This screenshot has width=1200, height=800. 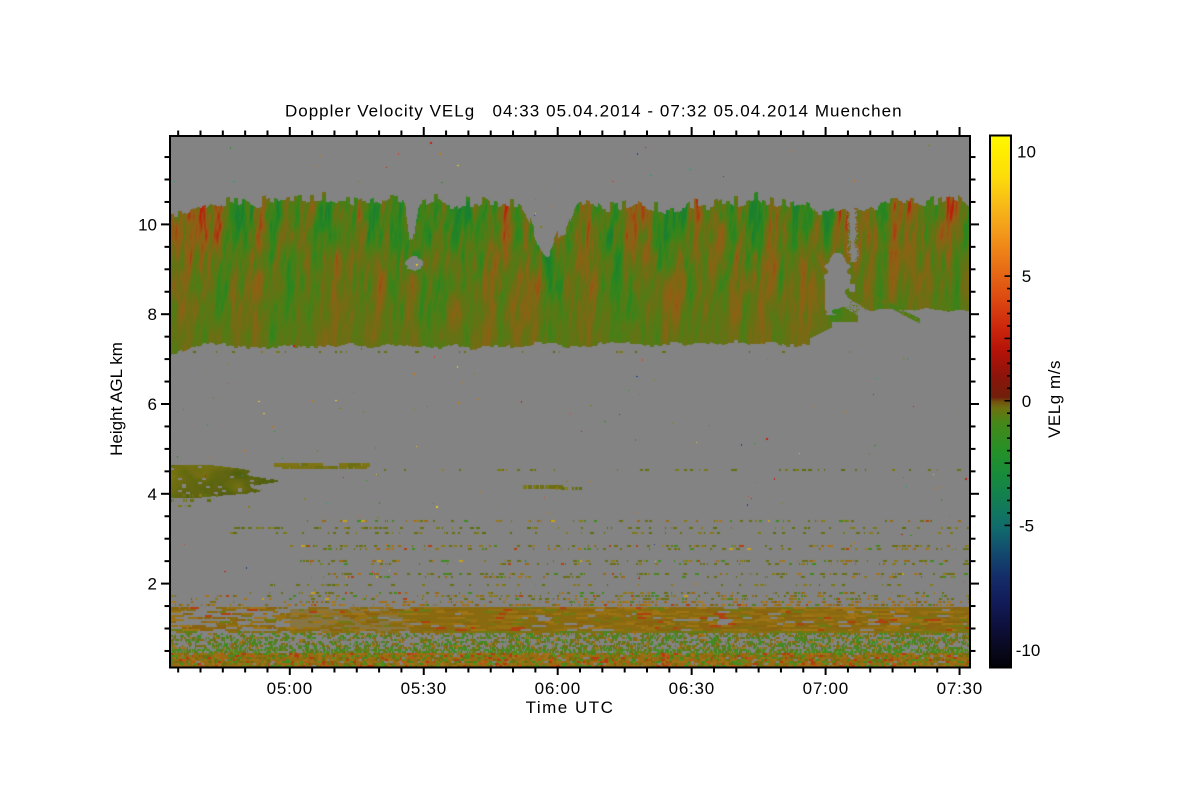 What do you see at coordinates (826, 688) in the screenshot?
I see `svg-text: 07:00` at bounding box center [826, 688].